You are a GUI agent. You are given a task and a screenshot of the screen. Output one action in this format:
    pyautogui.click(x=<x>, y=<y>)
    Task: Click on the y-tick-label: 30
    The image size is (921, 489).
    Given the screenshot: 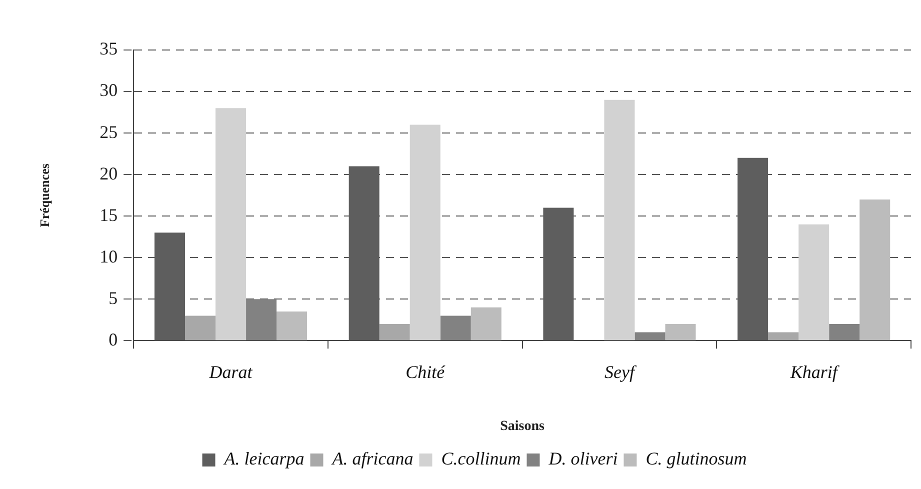 What is the action you would take?
    pyautogui.click(x=109, y=90)
    